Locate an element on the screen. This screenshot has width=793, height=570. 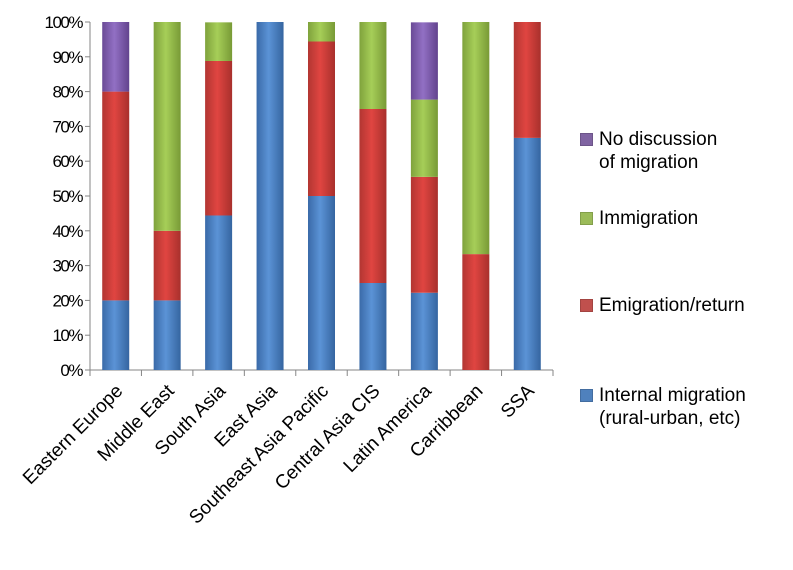
legend-swatch-blue is located at coordinates (586, 395).